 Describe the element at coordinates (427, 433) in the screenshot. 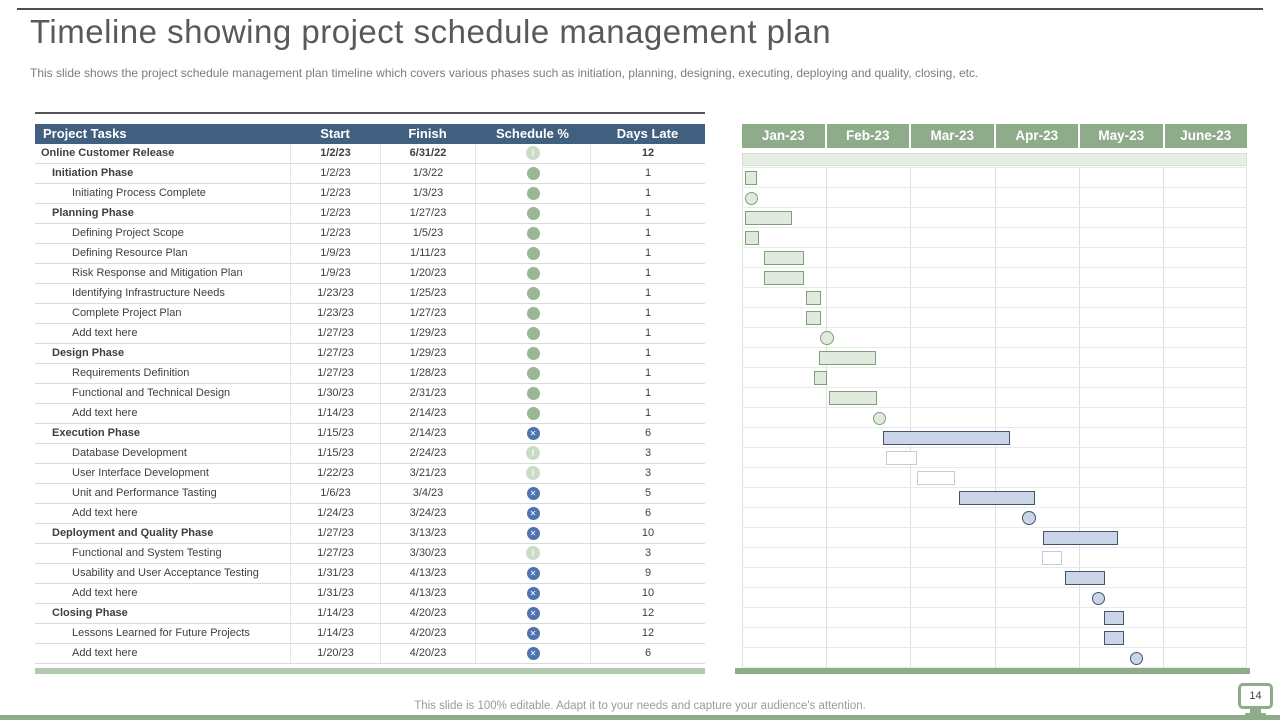

I see `task-finish-date: 2/14/23` at that location.